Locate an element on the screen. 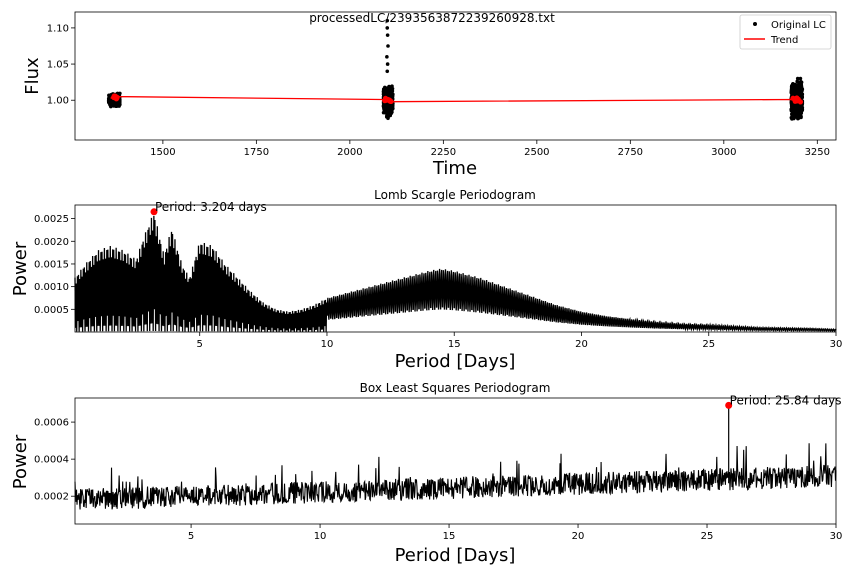 The image size is (864, 576). lomb-scargle-xtick-label: 5 is located at coordinates (200, 344).